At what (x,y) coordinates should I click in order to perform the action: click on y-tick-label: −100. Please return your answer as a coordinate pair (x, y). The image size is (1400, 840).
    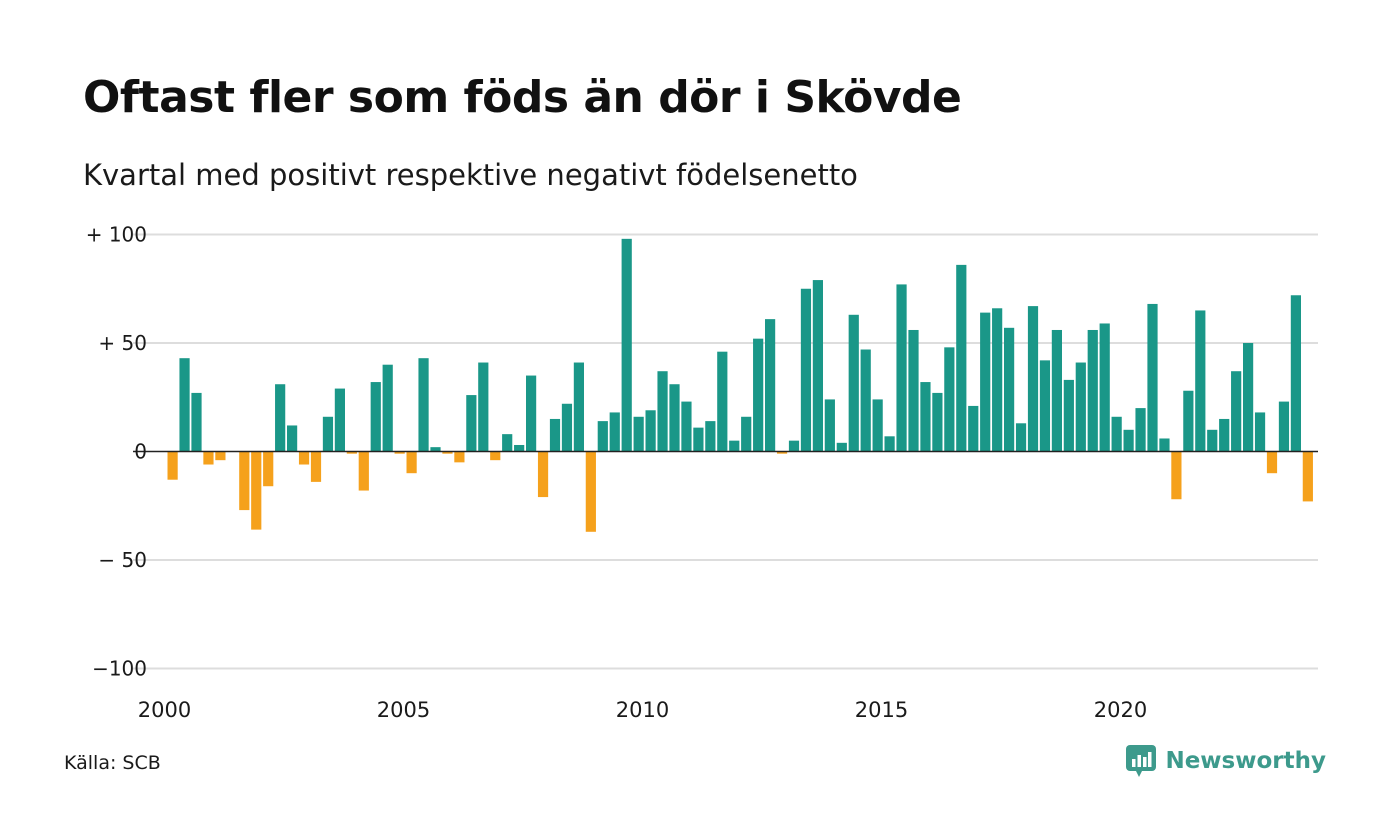
    Looking at the image, I should click on (119, 669).